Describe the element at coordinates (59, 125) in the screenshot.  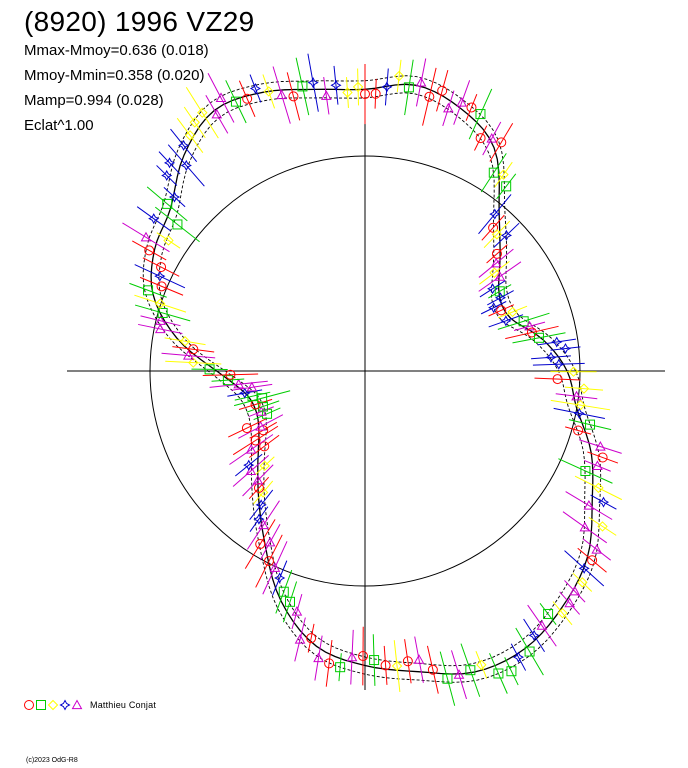
I see `stat-eclat: Eclat^1.00` at that location.